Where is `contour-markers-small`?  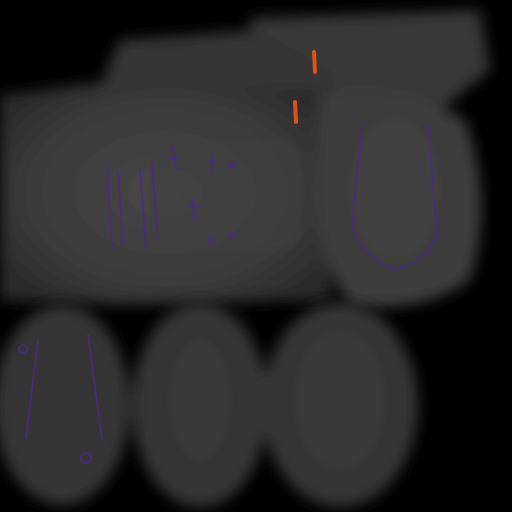
contour-markers-small is located at coordinates (202, 194).